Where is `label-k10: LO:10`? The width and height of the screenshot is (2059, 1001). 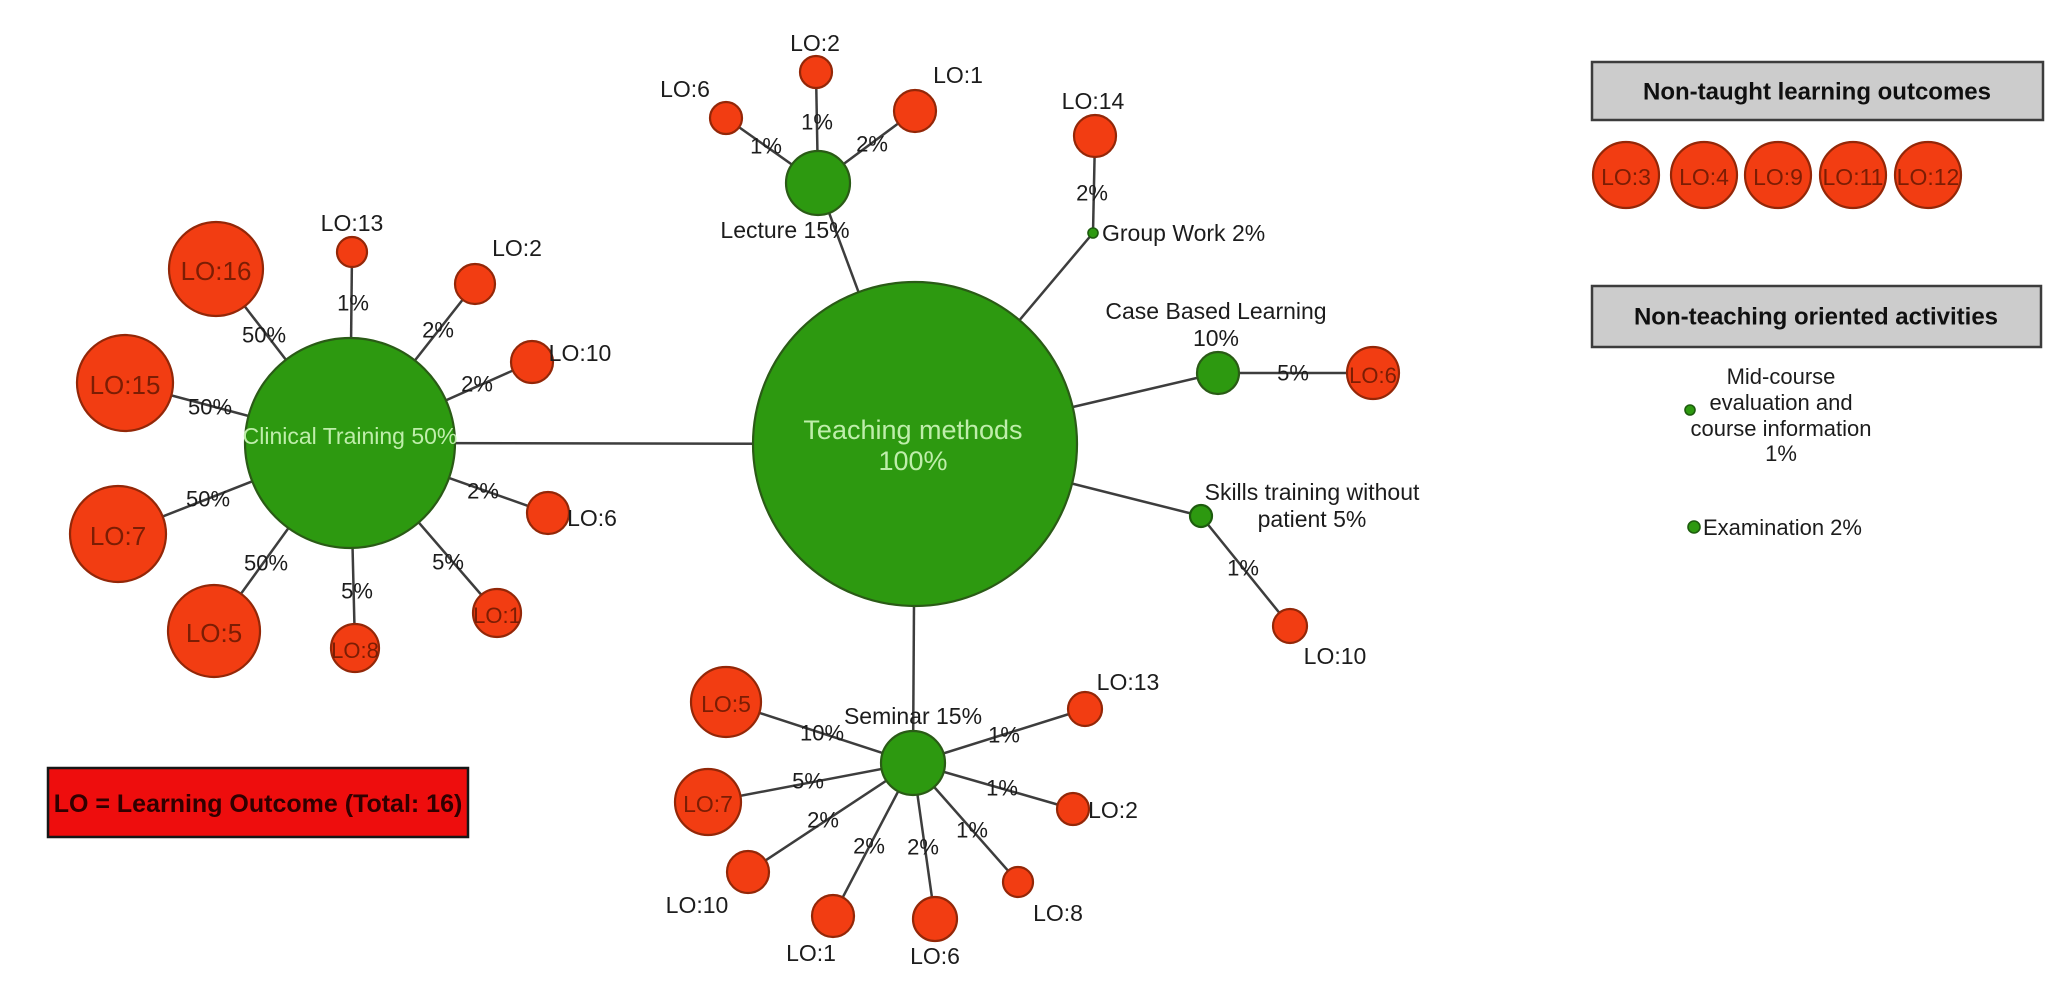 label-k10: LO:10 is located at coordinates (1335, 656).